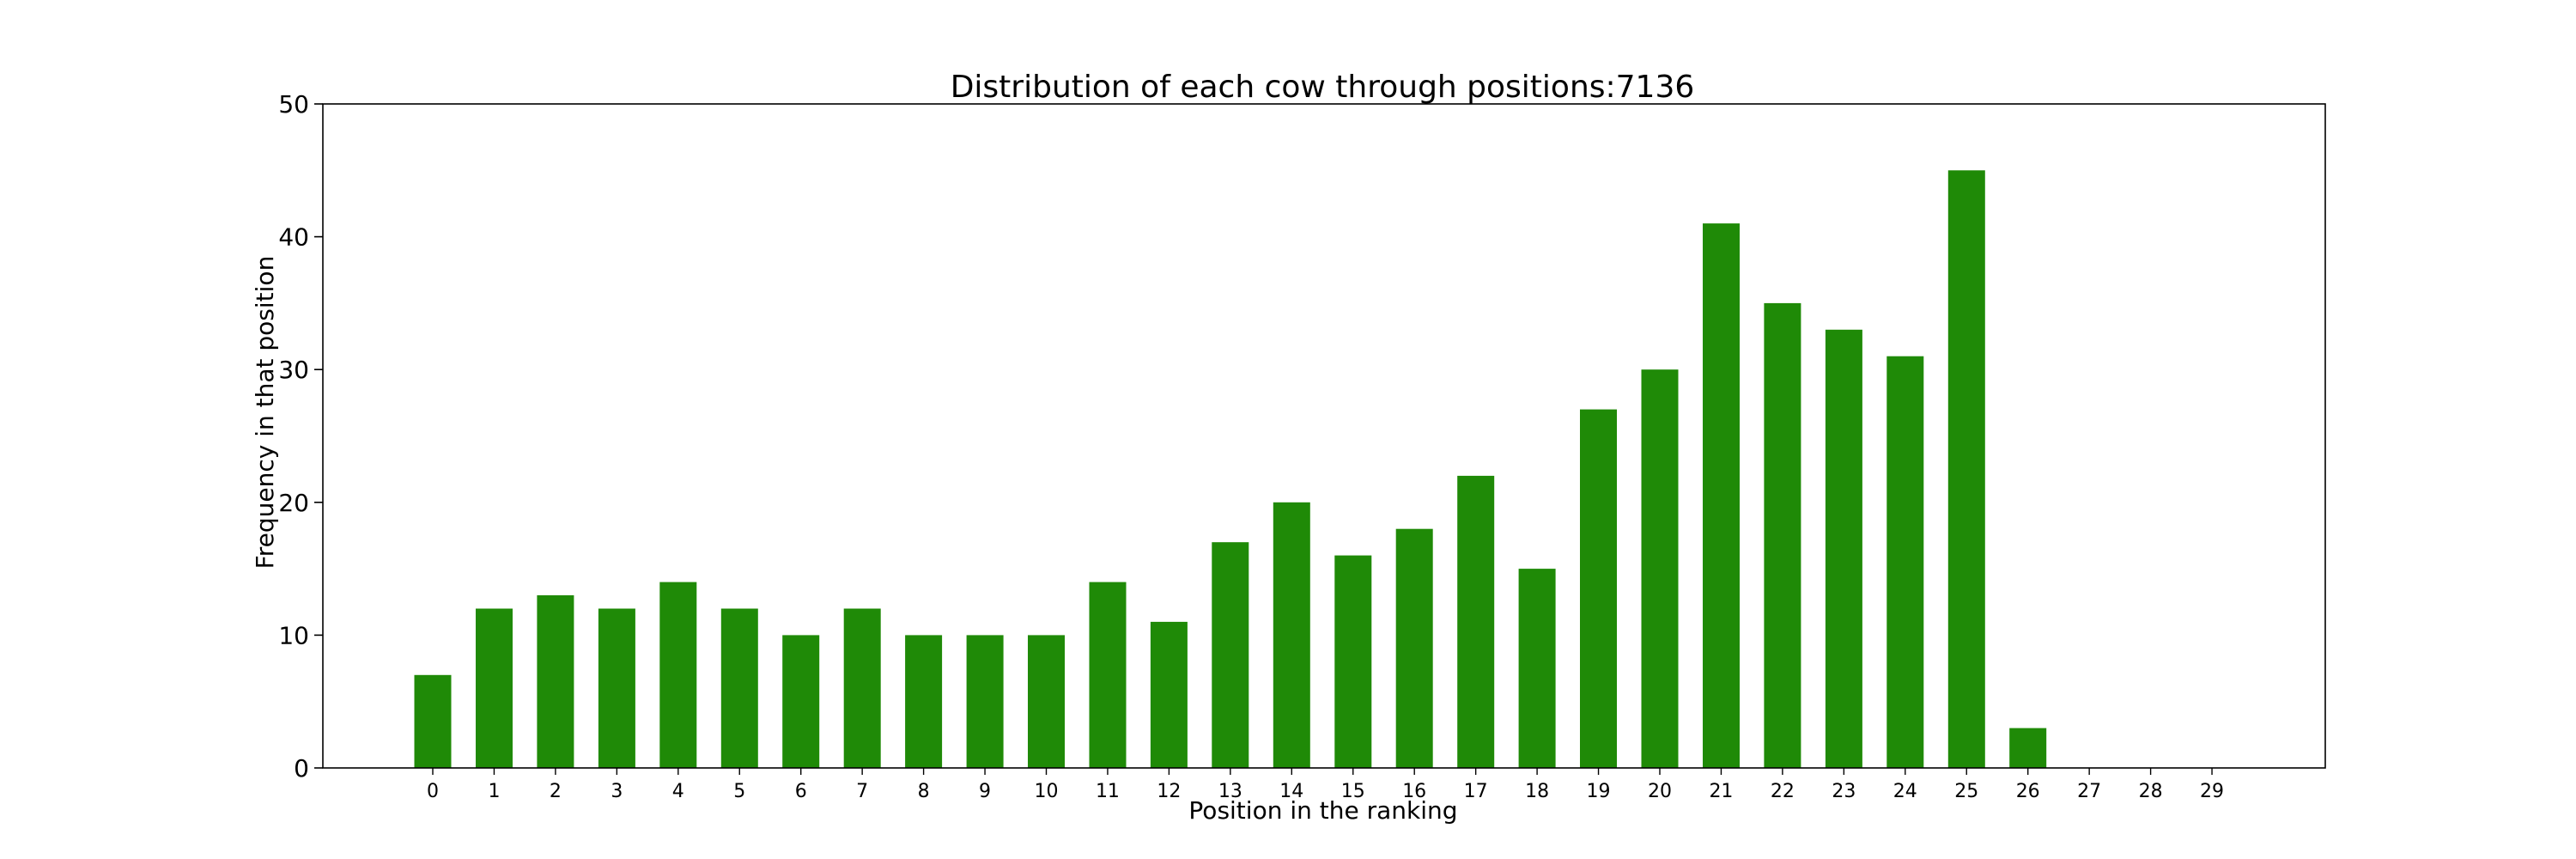 The width and height of the screenshot is (2576, 859). What do you see at coordinates (2089, 791) in the screenshot?
I see `x-tick-label: 27` at bounding box center [2089, 791].